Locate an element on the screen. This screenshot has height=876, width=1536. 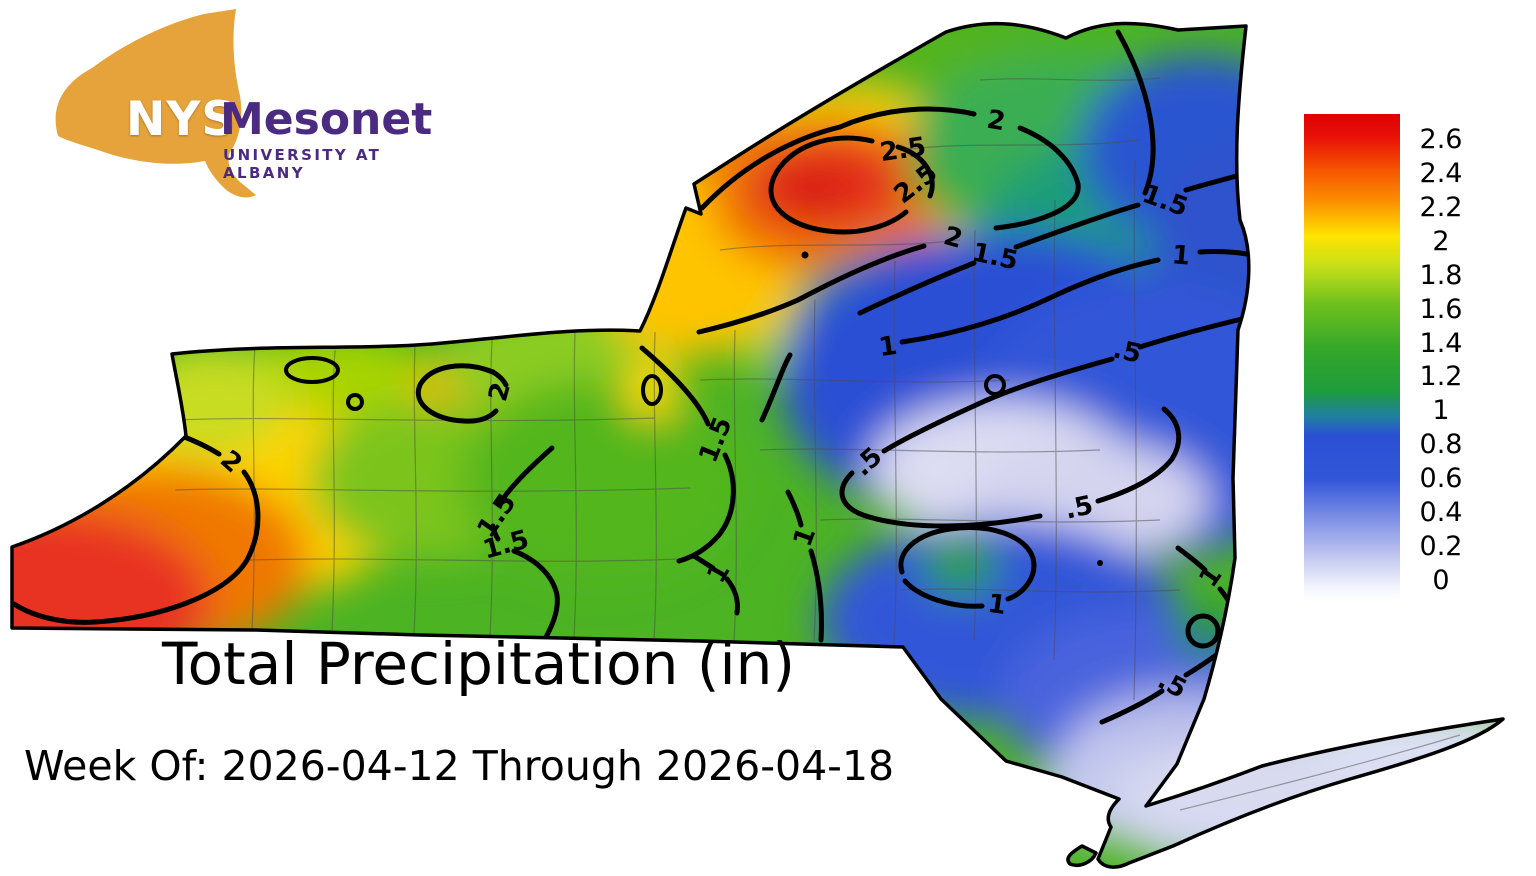
station-dots is located at coordinates (952, 408).